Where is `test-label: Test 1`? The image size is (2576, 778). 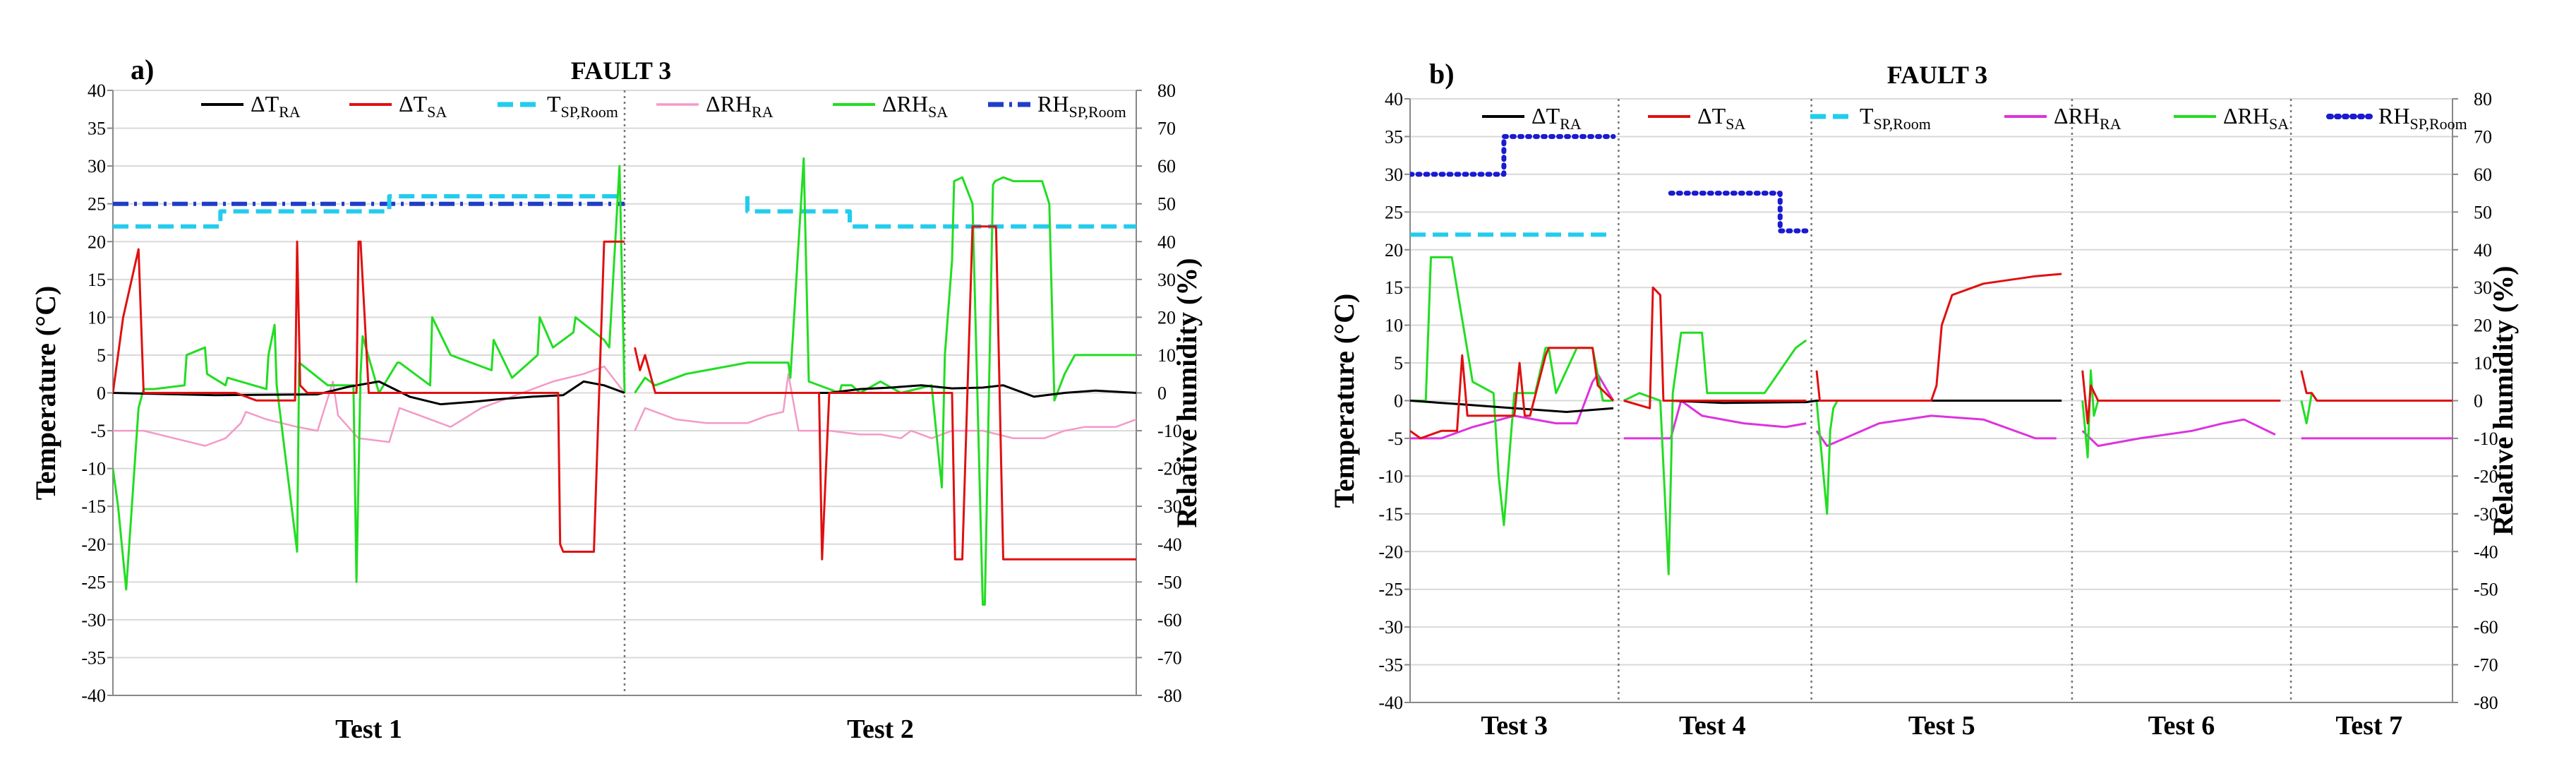 test-label: Test 1 is located at coordinates (368, 729).